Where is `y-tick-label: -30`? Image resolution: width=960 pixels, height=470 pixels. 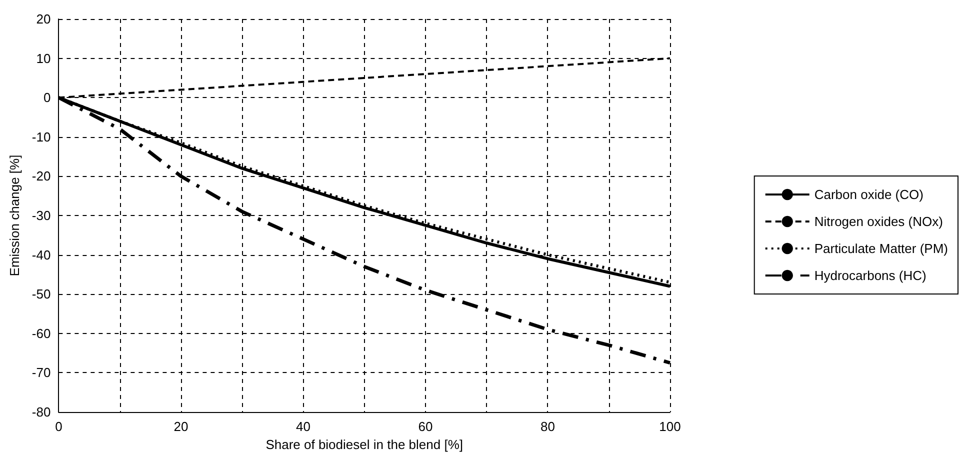
y-tick-label: -30 is located at coordinates (41, 215).